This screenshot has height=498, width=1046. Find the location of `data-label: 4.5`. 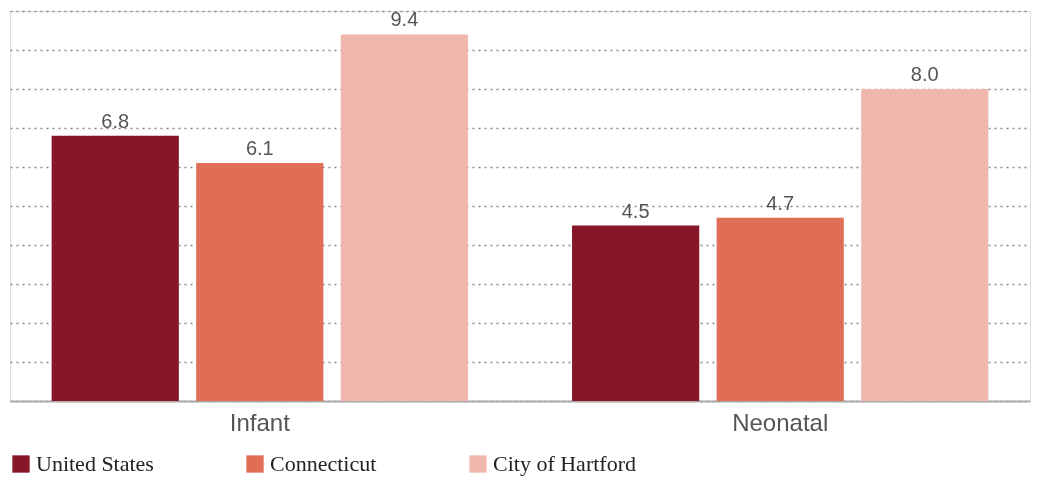

data-label: 4.5 is located at coordinates (635, 210).